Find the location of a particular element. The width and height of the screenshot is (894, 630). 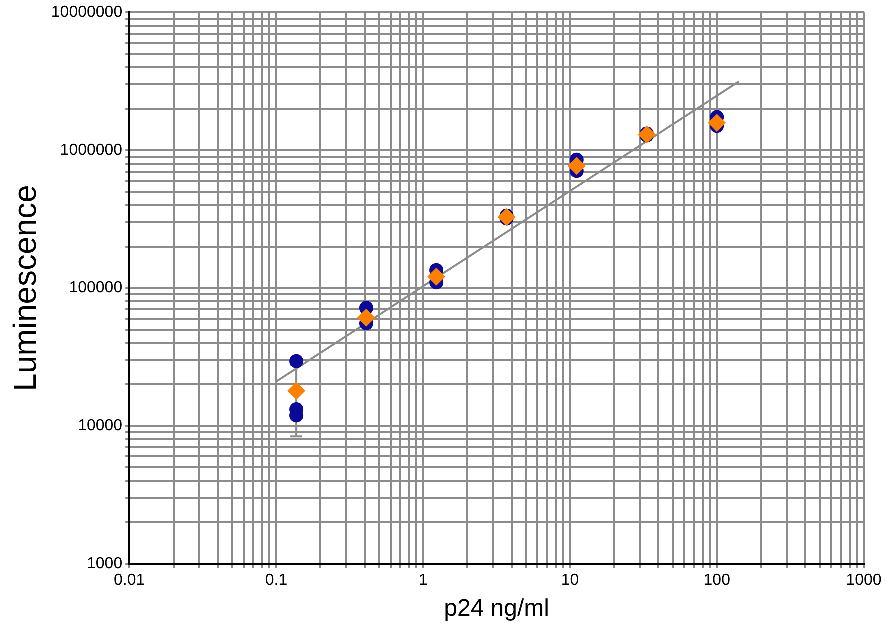

x-tick-label: 10 is located at coordinates (570, 581).